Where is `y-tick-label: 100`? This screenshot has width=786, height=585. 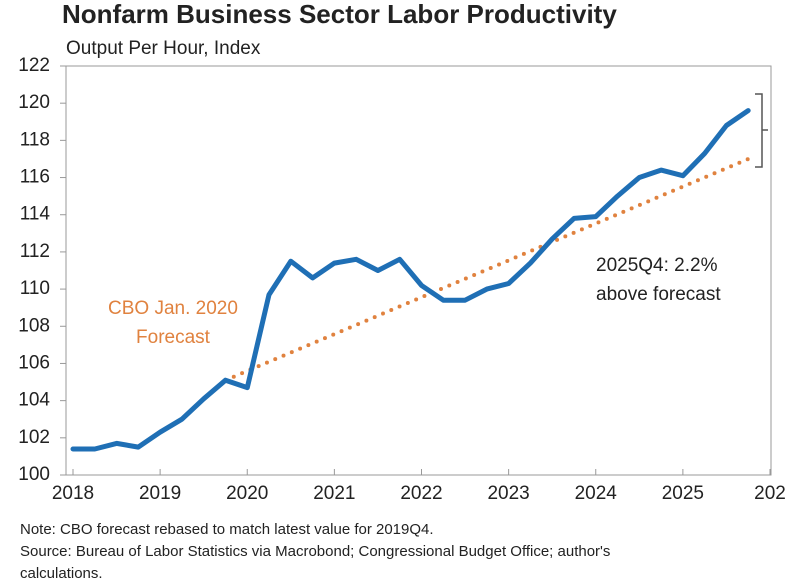
y-tick-label: 100 is located at coordinates (34, 474).